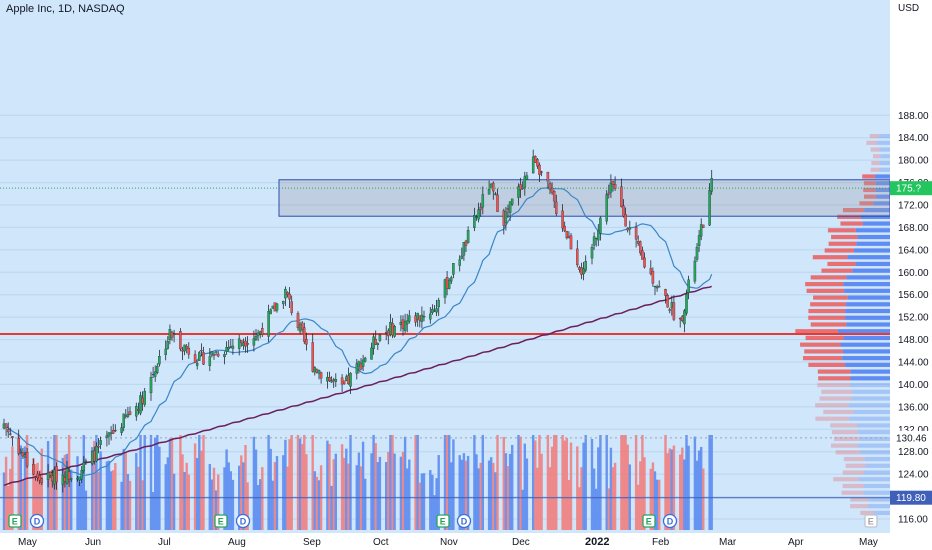  What do you see at coordinates (796, 542) in the screenshot?
I see `x-tick-label: Apr` at bounding box center [796, 542].